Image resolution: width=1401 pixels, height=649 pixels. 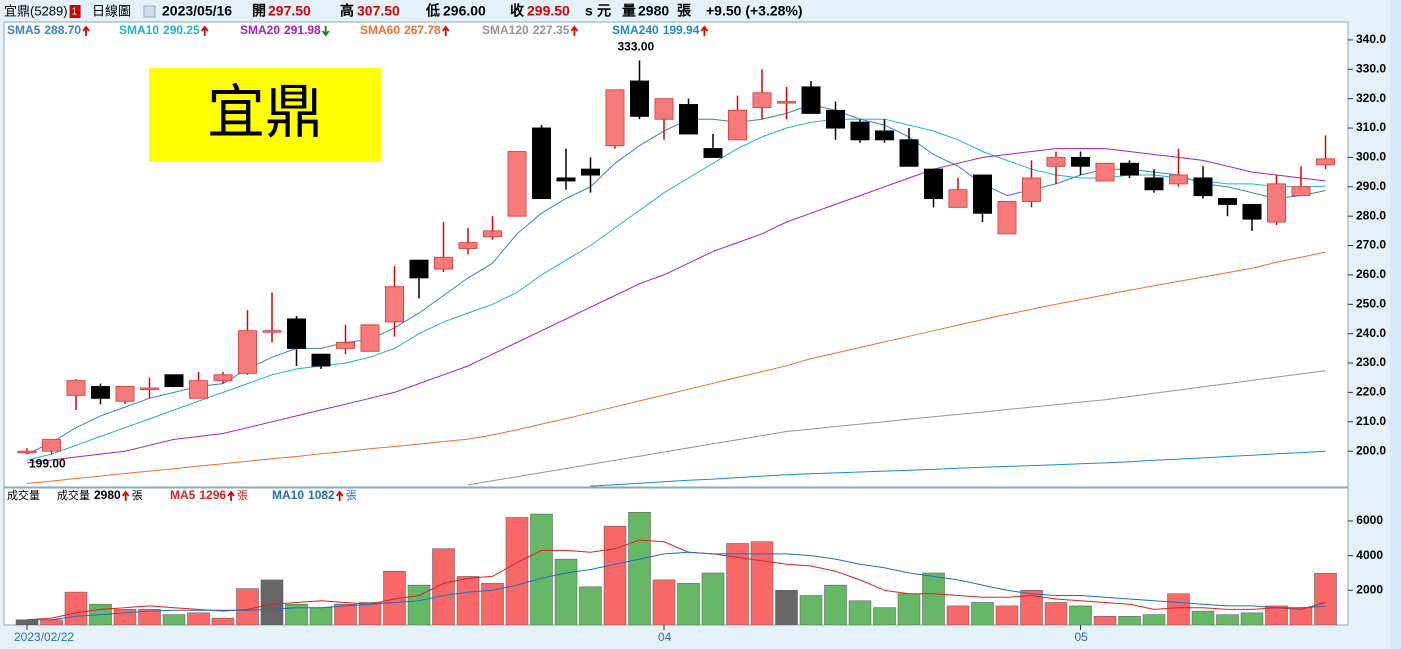 What do you see at coordinates (1371, 215) in the screenshot?
I see `y-tick-label: 280.0` at bounding box center [1371, 215].